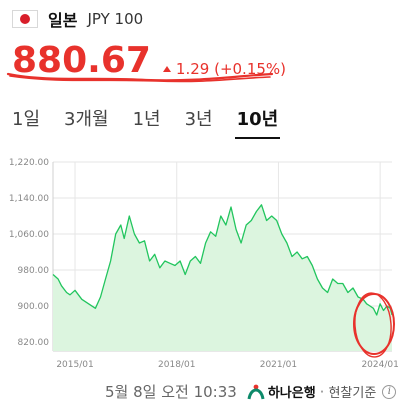  I want to click on y-tick-label: 1,220.00, so click(29, 163).